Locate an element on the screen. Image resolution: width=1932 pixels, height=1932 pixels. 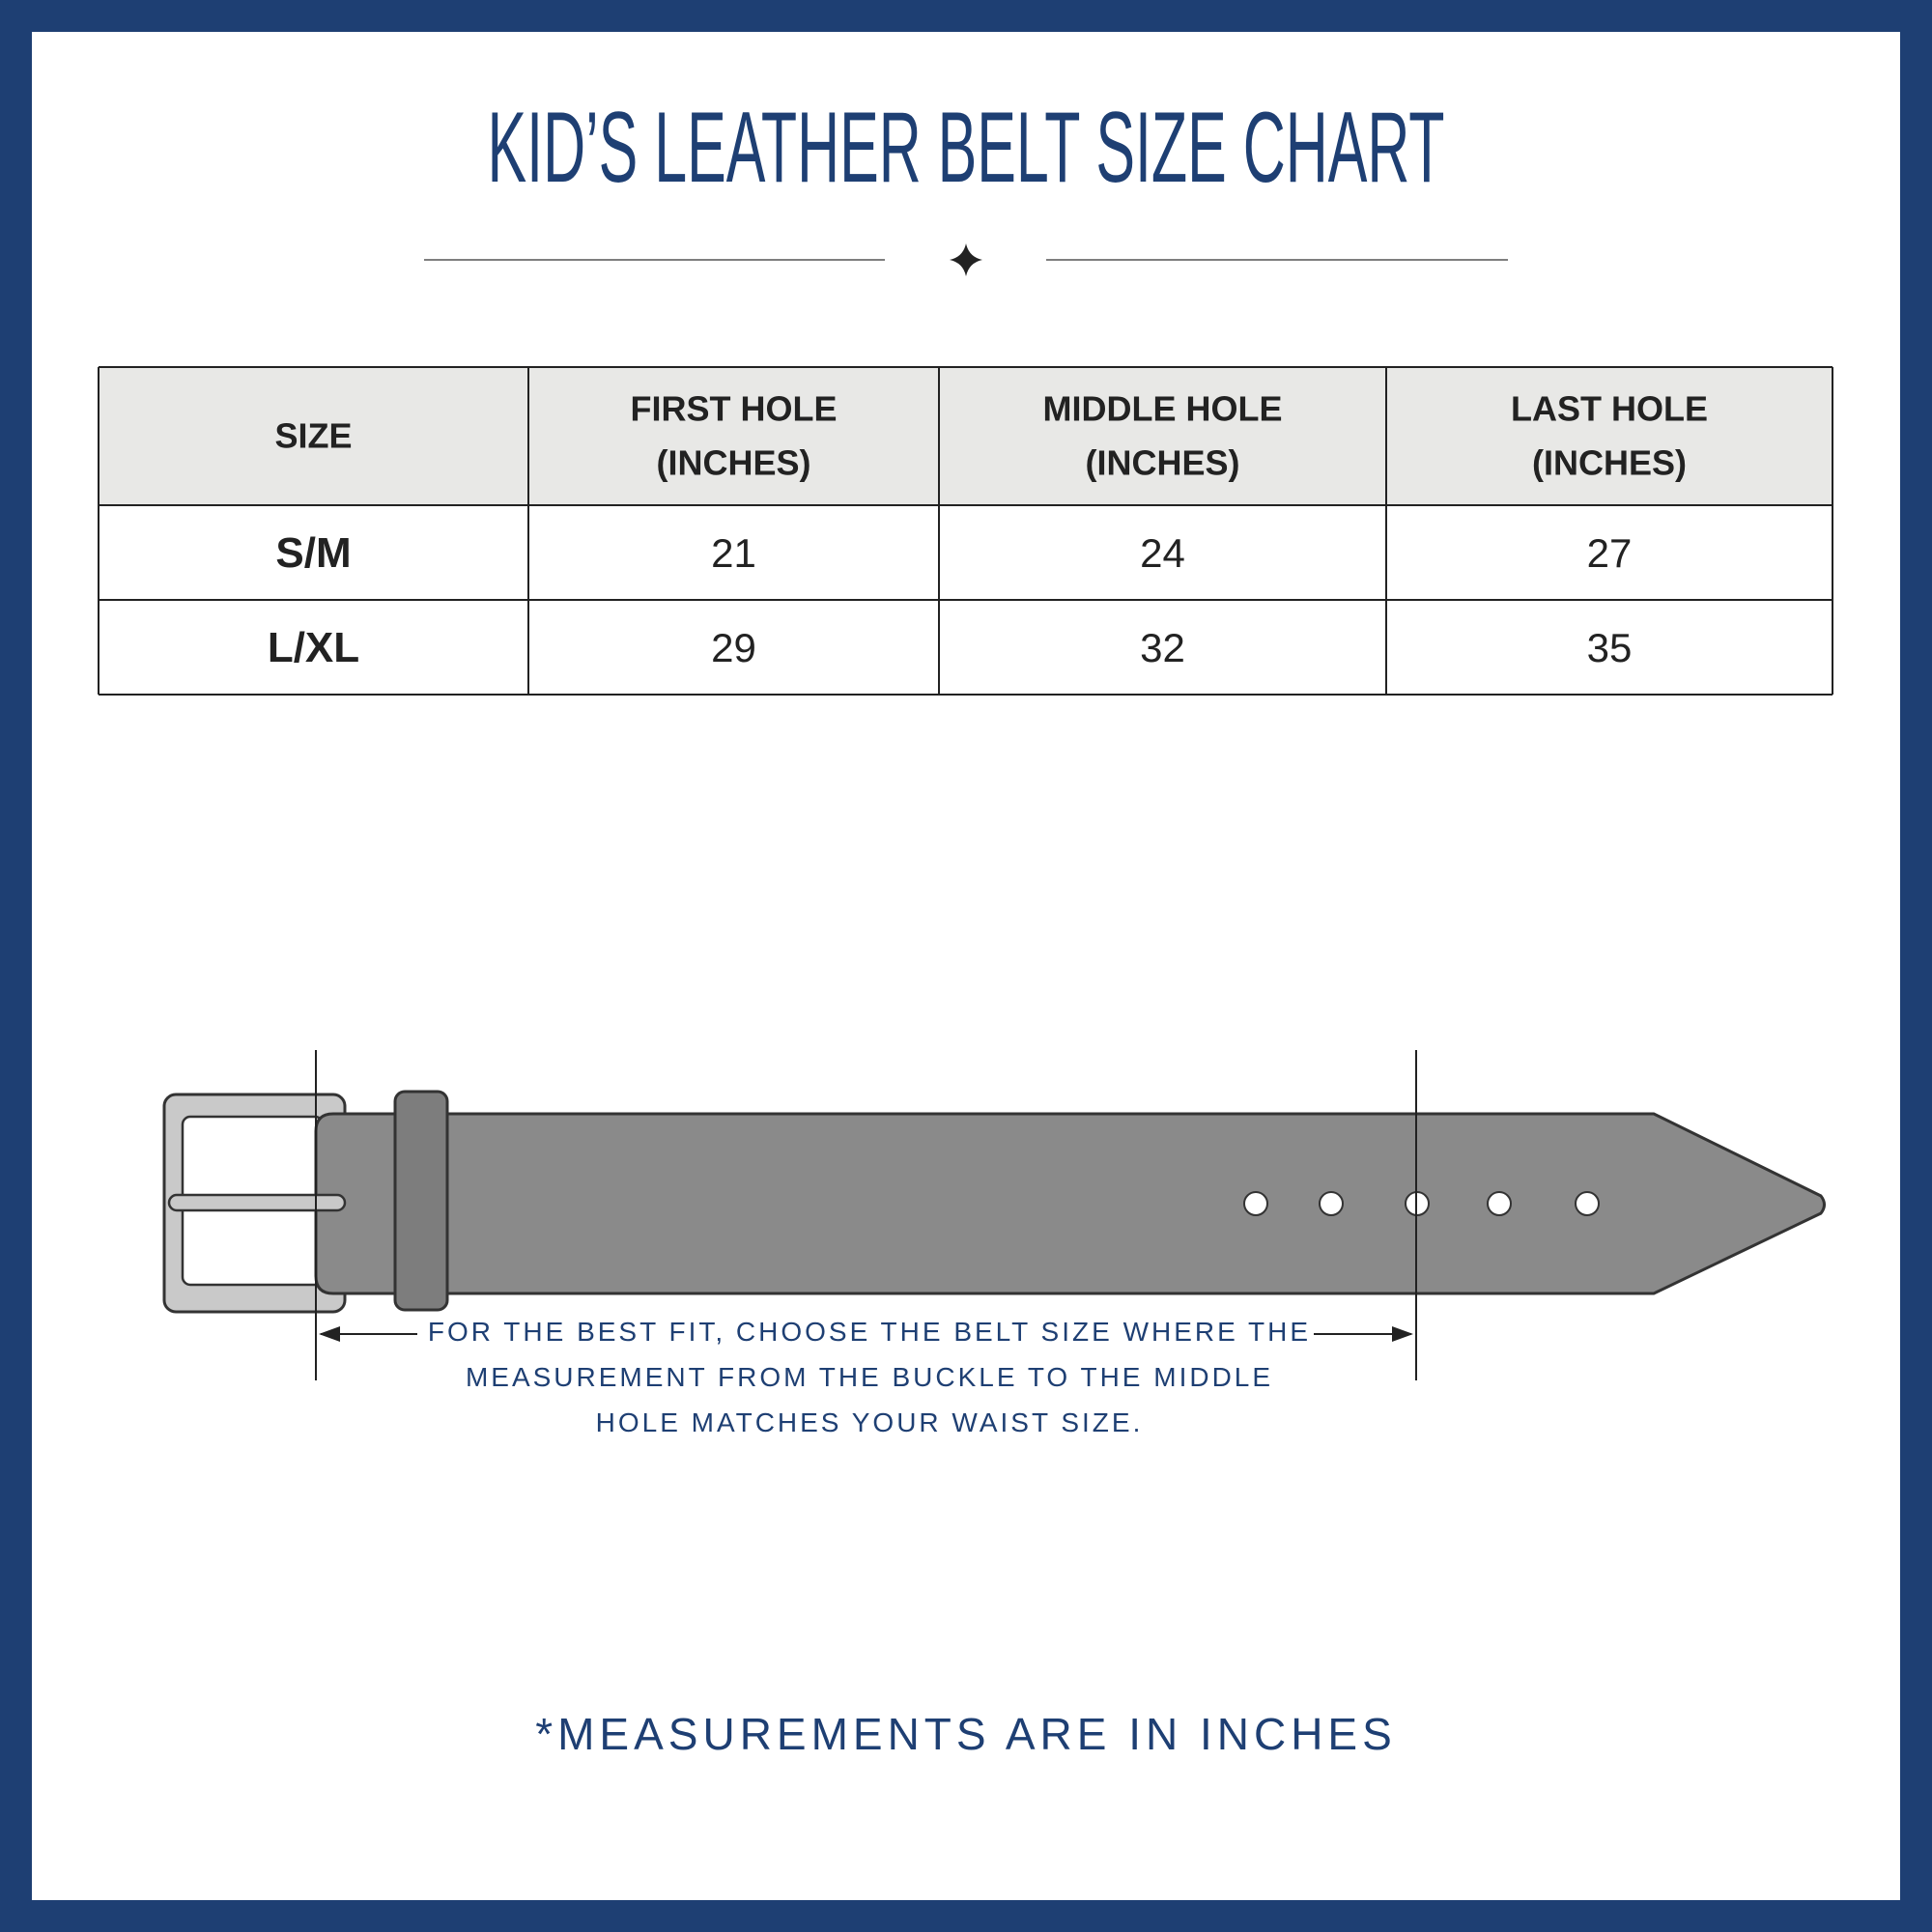
header-background is located at coordinates (966, 436).